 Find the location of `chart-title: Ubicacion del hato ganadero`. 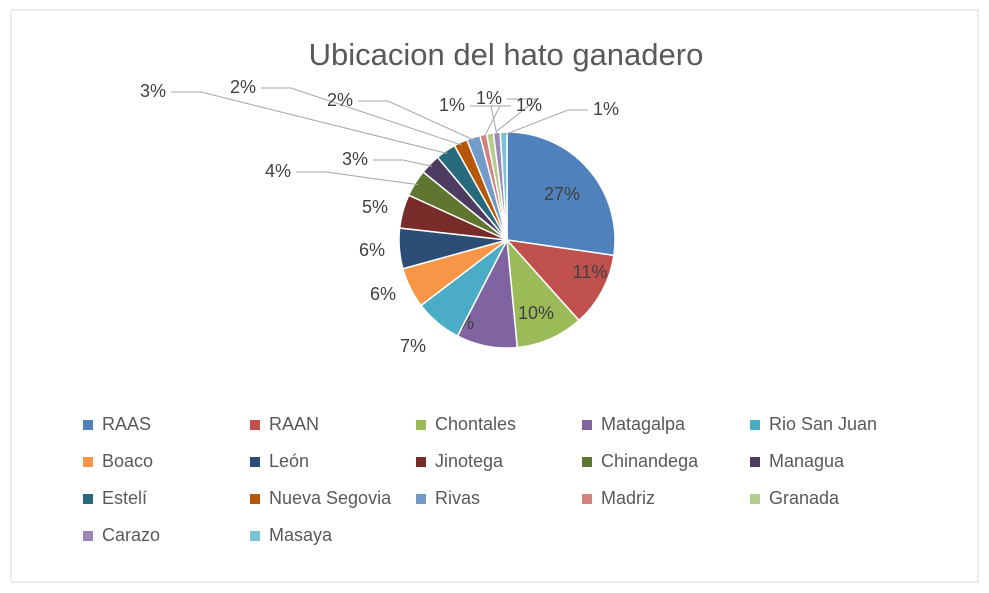

chart-title: Ubicacion del hato ganadero is located at coordinates (506, 54).